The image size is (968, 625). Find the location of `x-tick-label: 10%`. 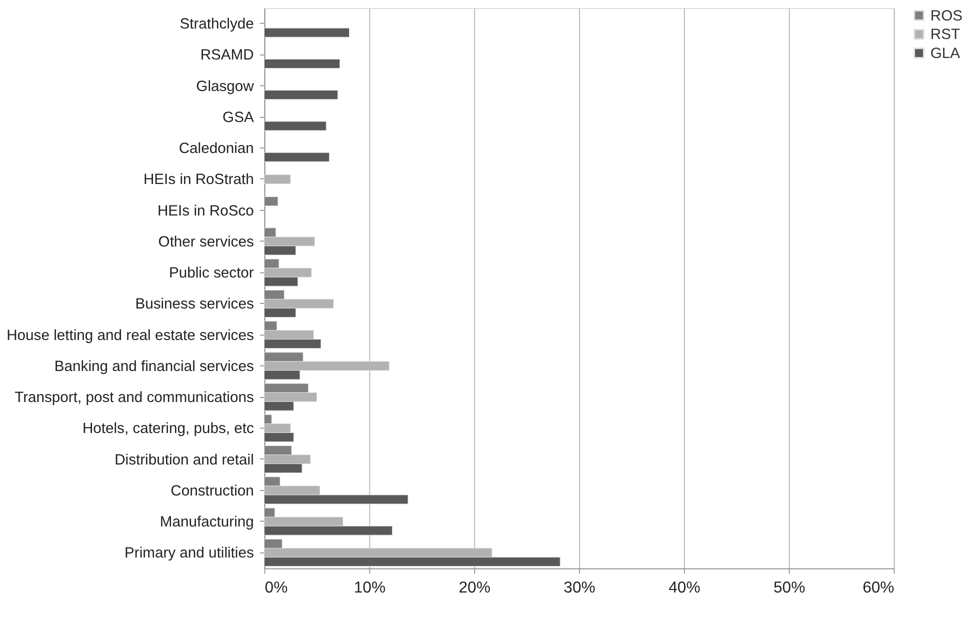

x-tick-label: 10% is located at coordinates (370, 587).